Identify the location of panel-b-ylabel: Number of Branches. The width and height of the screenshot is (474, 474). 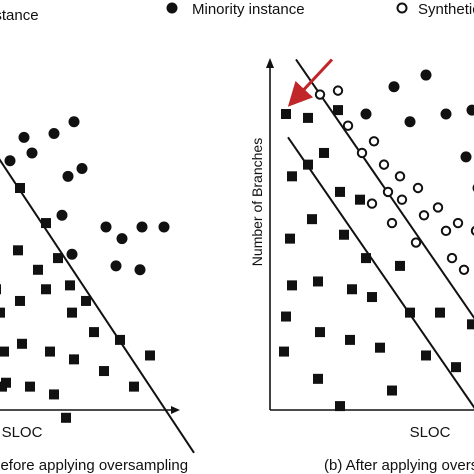
(257, 202).